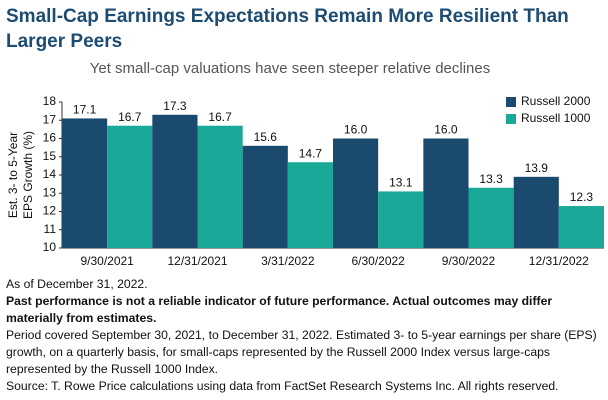 This screenshot has width=608, height=400. Describe the element at coordinates (378, 261) in the screenshot. I see `x-tick-label: 6/30/2022` at that location.